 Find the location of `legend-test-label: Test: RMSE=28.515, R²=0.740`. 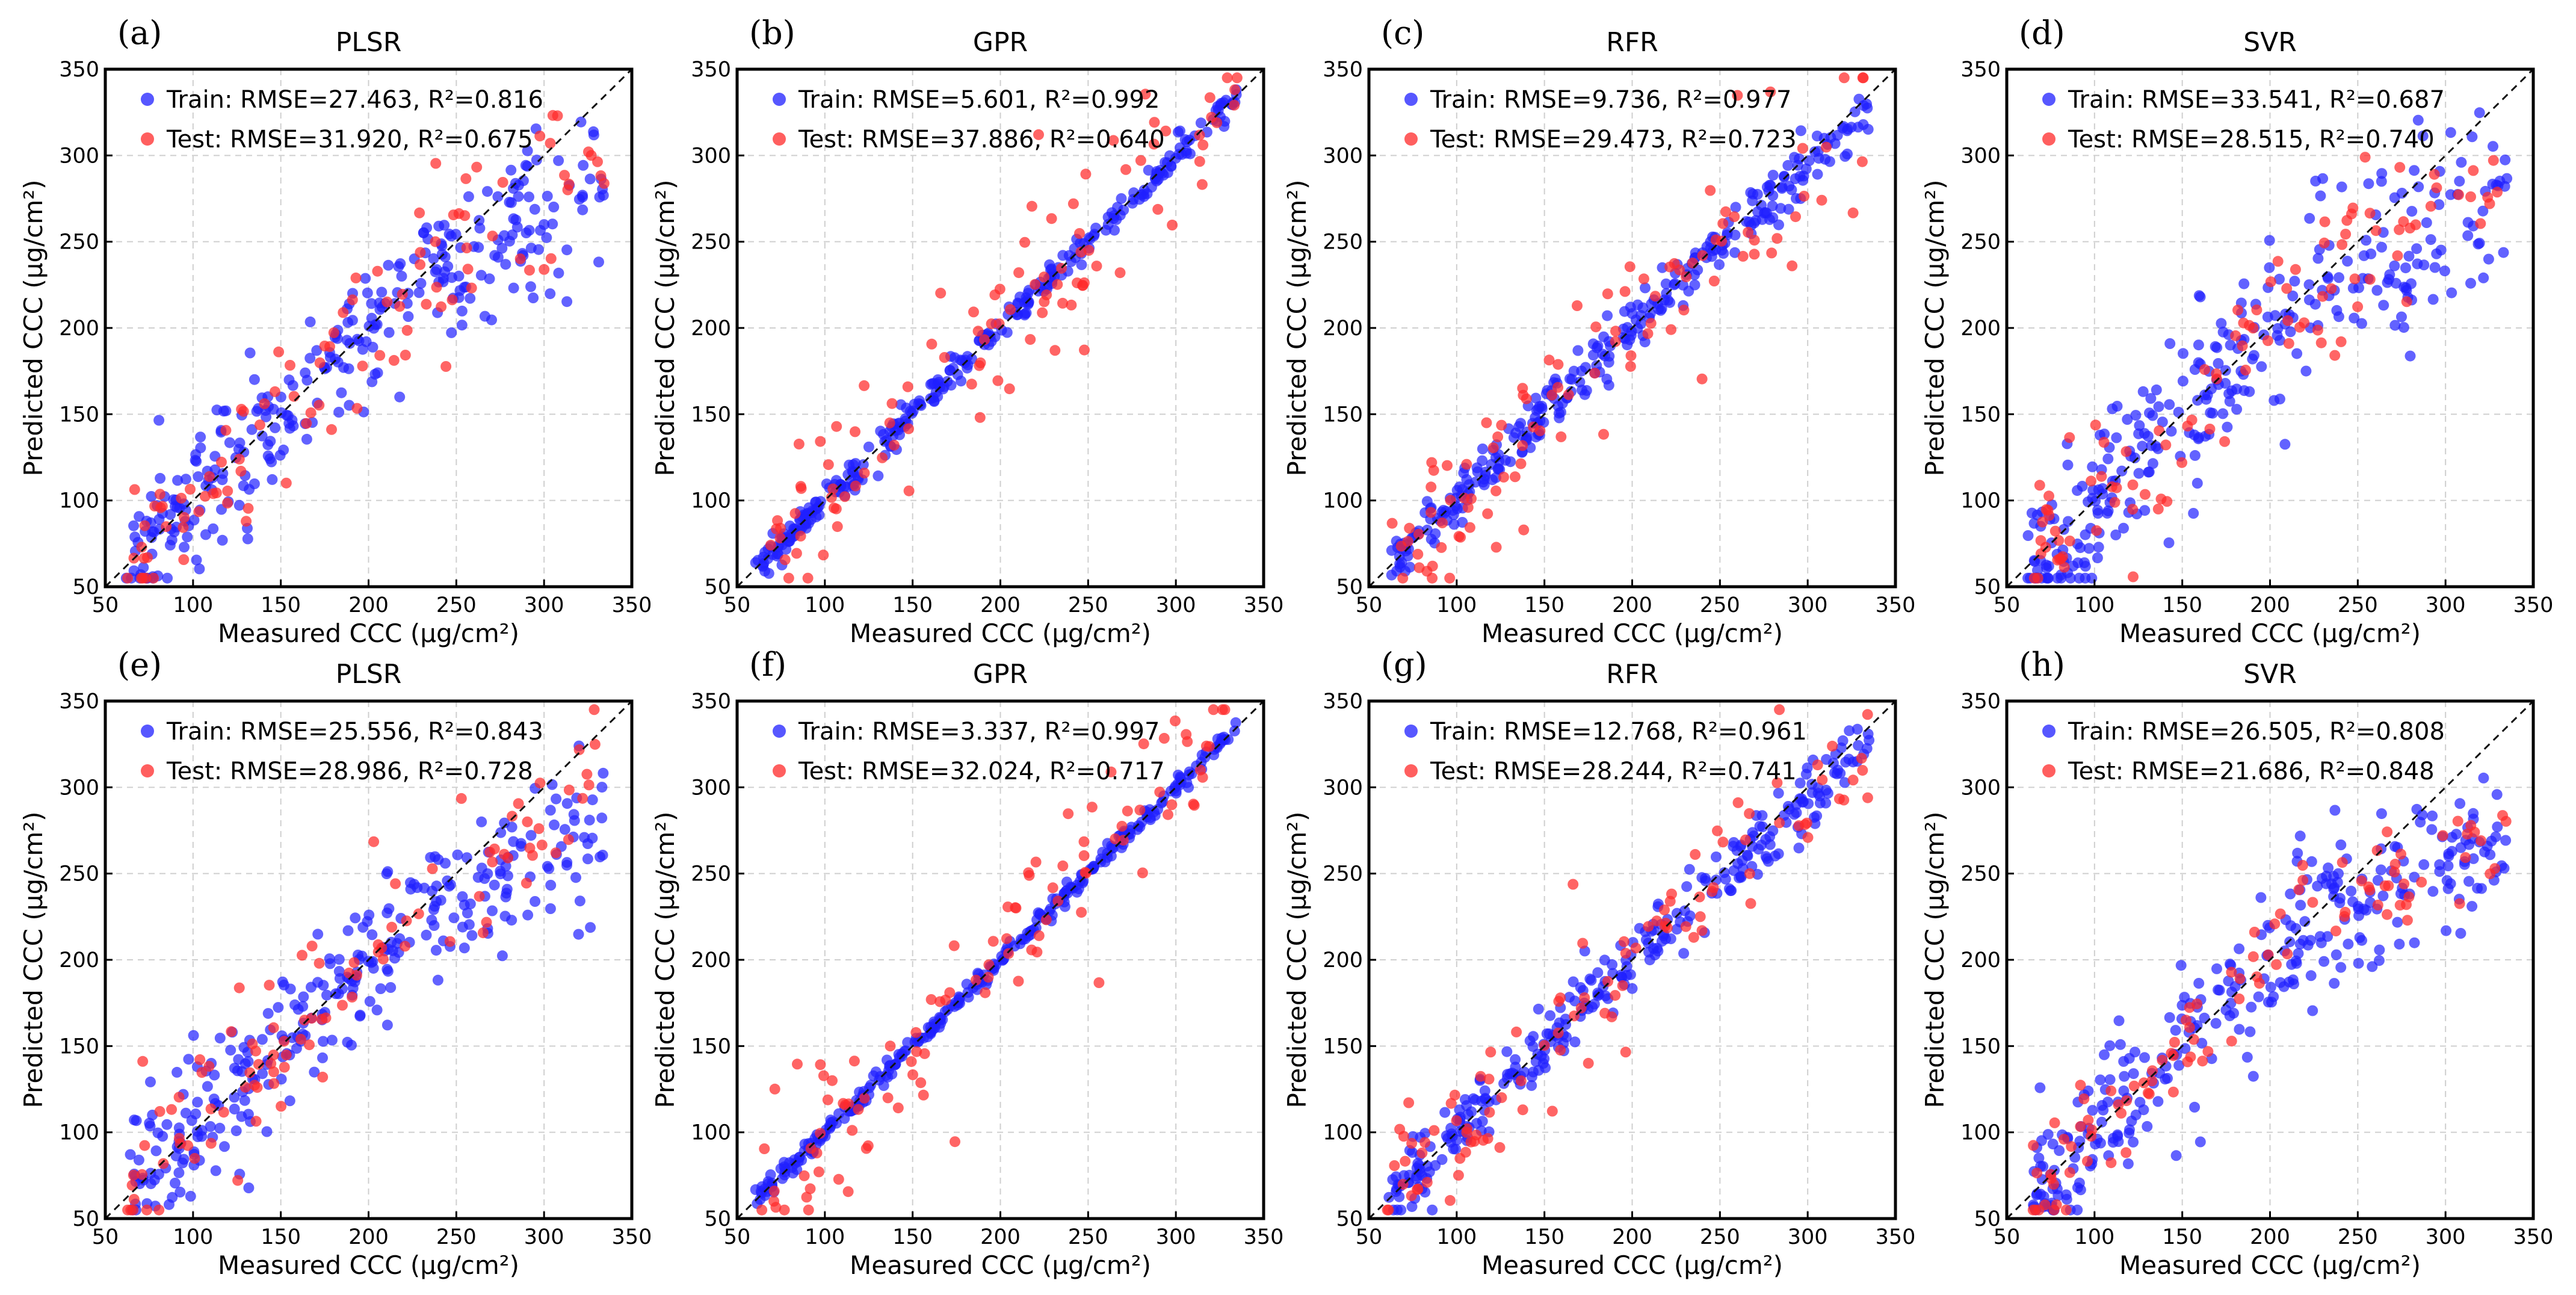

legend-test-label: Test: RMSE=28.515, R²=0.740 is located at coordinates (2251, 139).